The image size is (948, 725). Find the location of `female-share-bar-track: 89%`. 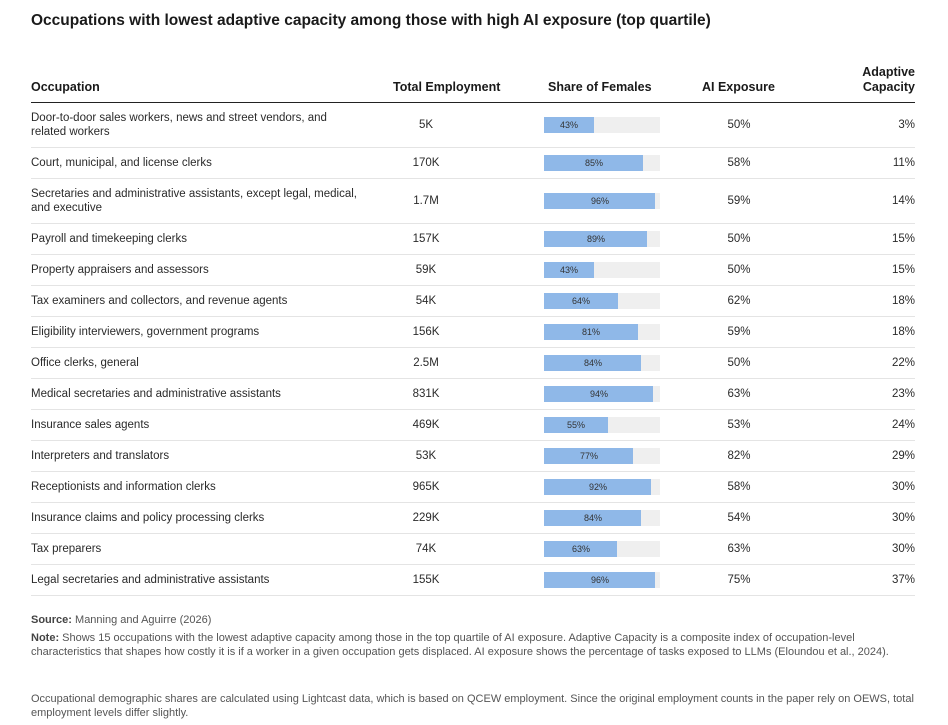

female-share-bar-track: 89% is located at coordinates (602, 239).